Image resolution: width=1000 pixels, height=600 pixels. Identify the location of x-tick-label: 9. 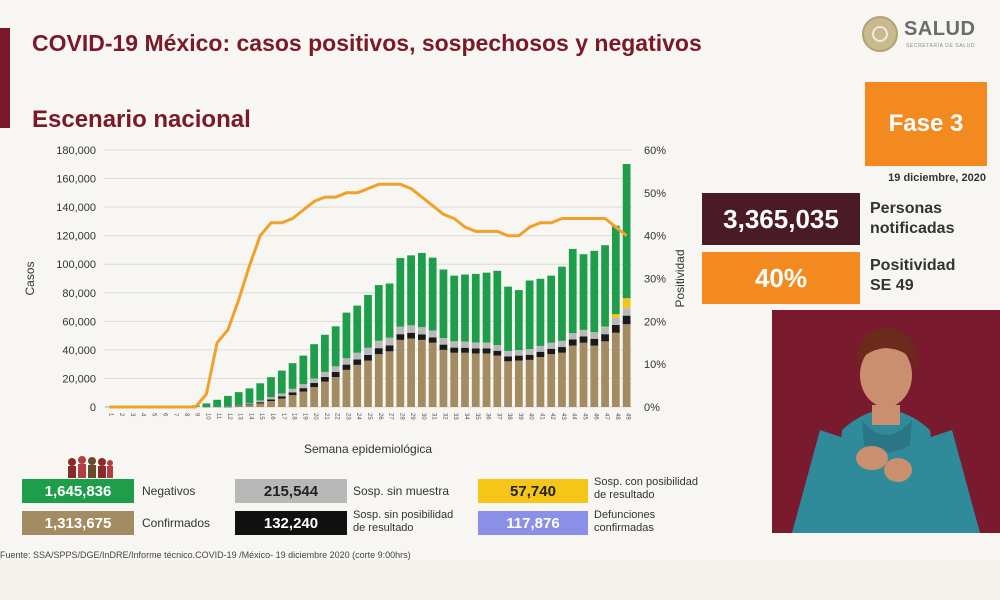
(197, 415).